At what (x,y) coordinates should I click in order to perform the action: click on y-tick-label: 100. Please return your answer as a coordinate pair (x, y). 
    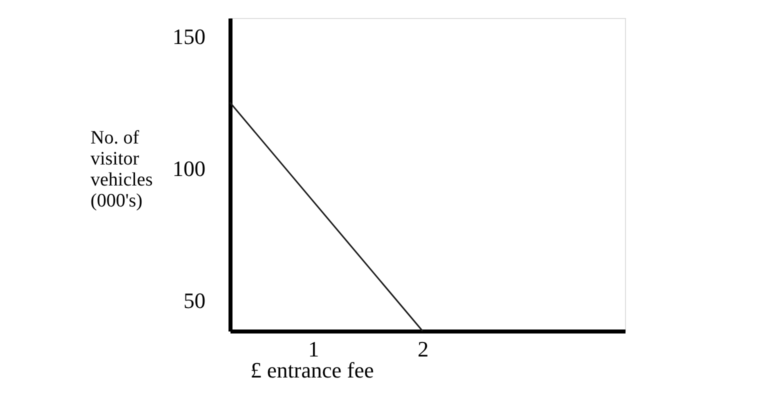
    Looking at the image, I should click on (189, 169).